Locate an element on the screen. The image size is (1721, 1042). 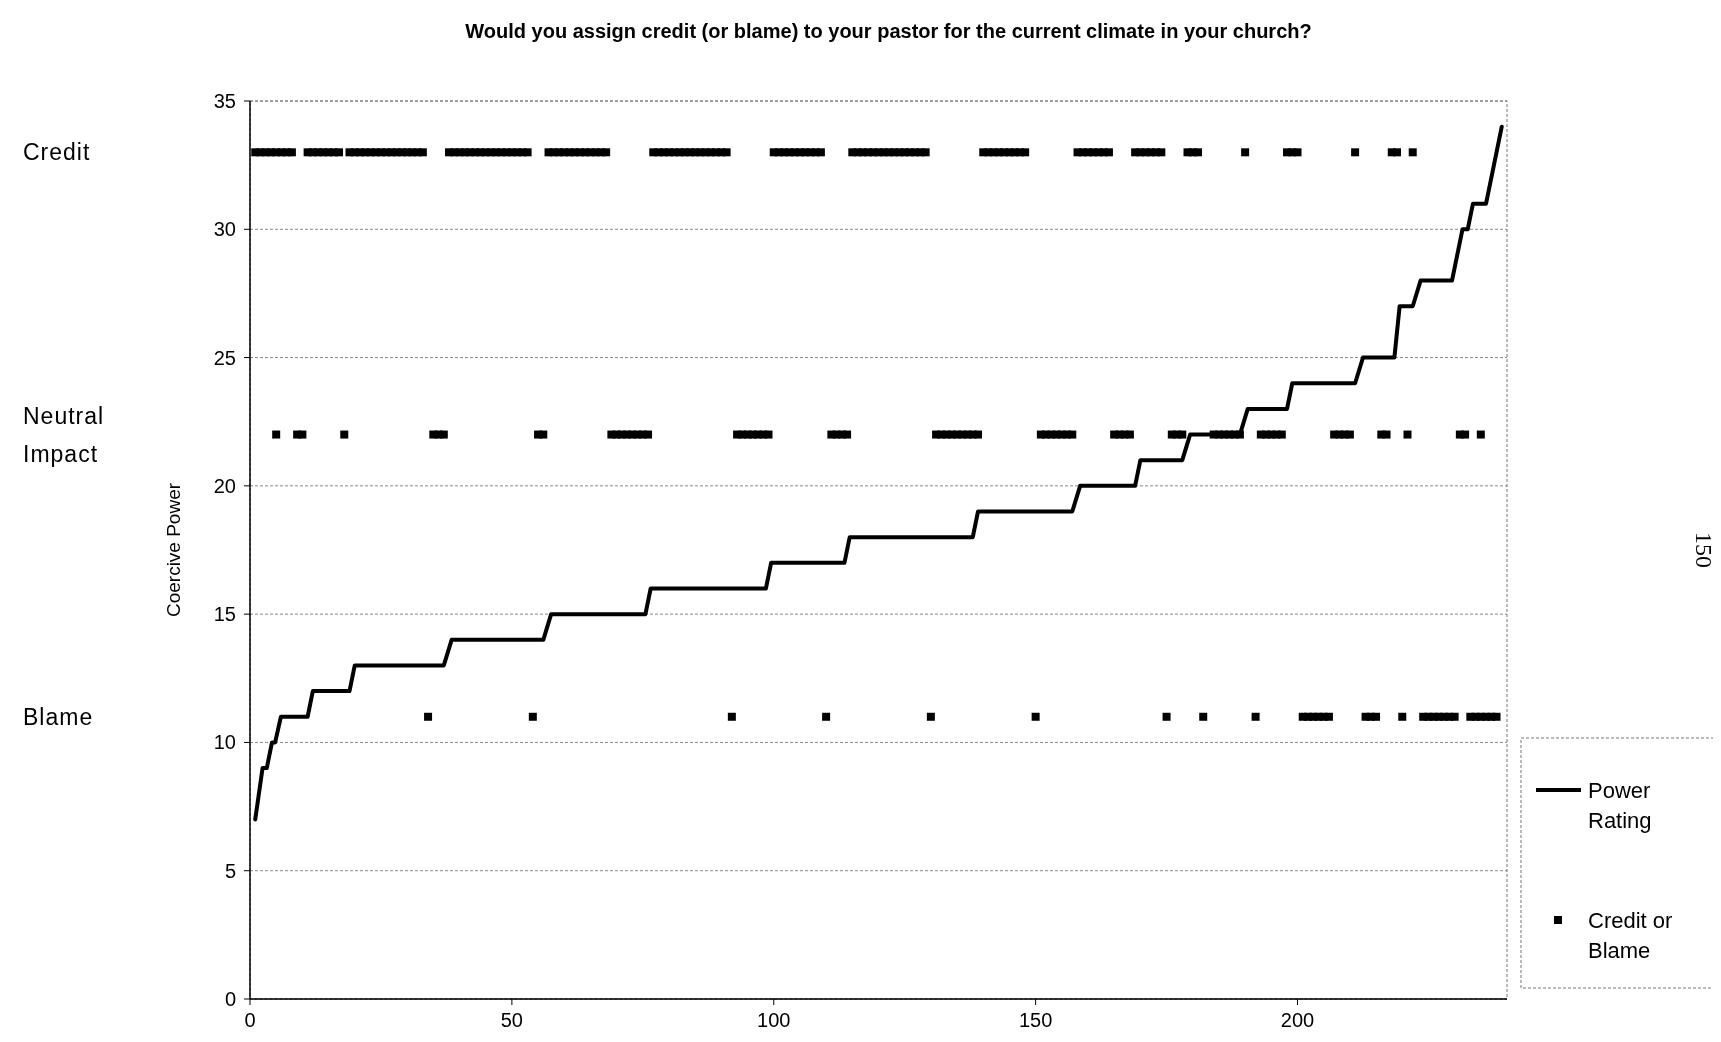
y-tick-label: 10 is located at coordinates (224, 742).